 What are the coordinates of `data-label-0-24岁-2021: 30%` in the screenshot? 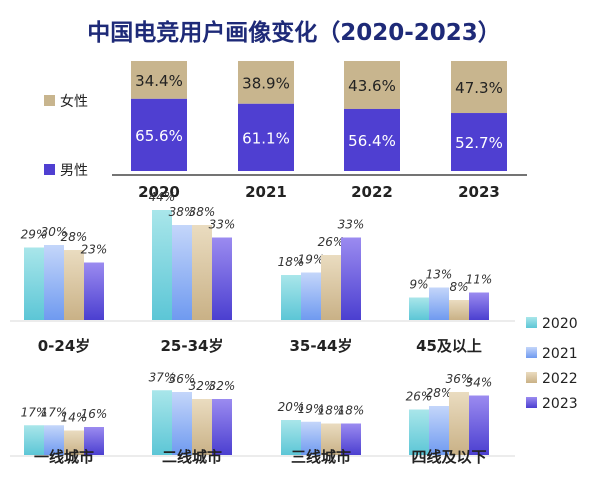 It's located at (54, 232).